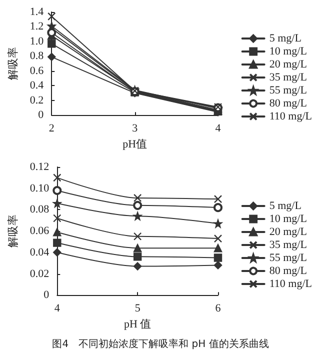 The height and width of the screenshot is (354, 321). What do you see at coordinates (37, 100) in the screenshot?
I see `y-tick-label: 0.2` at bounding box center [37, 100].